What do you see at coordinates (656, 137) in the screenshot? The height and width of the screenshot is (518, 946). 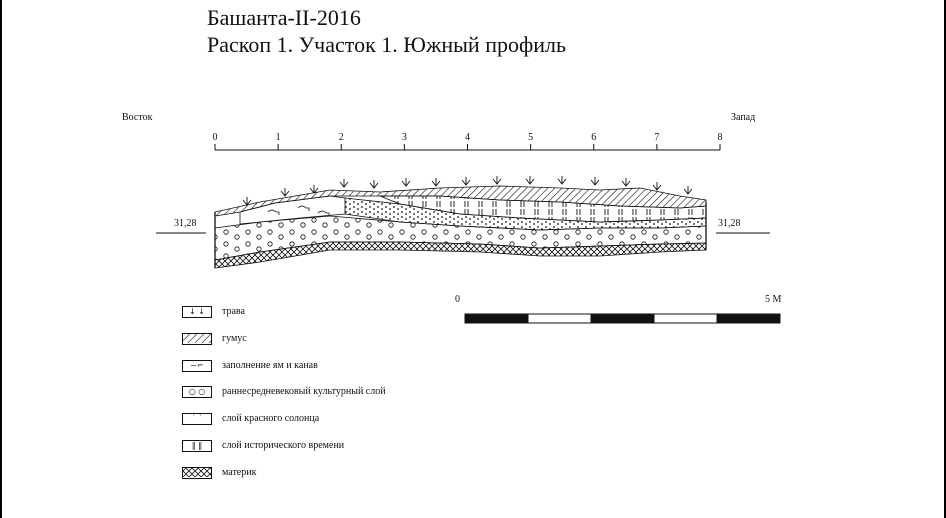 I see `ruler-tick-label: 7` at bounding box center [656, 137].